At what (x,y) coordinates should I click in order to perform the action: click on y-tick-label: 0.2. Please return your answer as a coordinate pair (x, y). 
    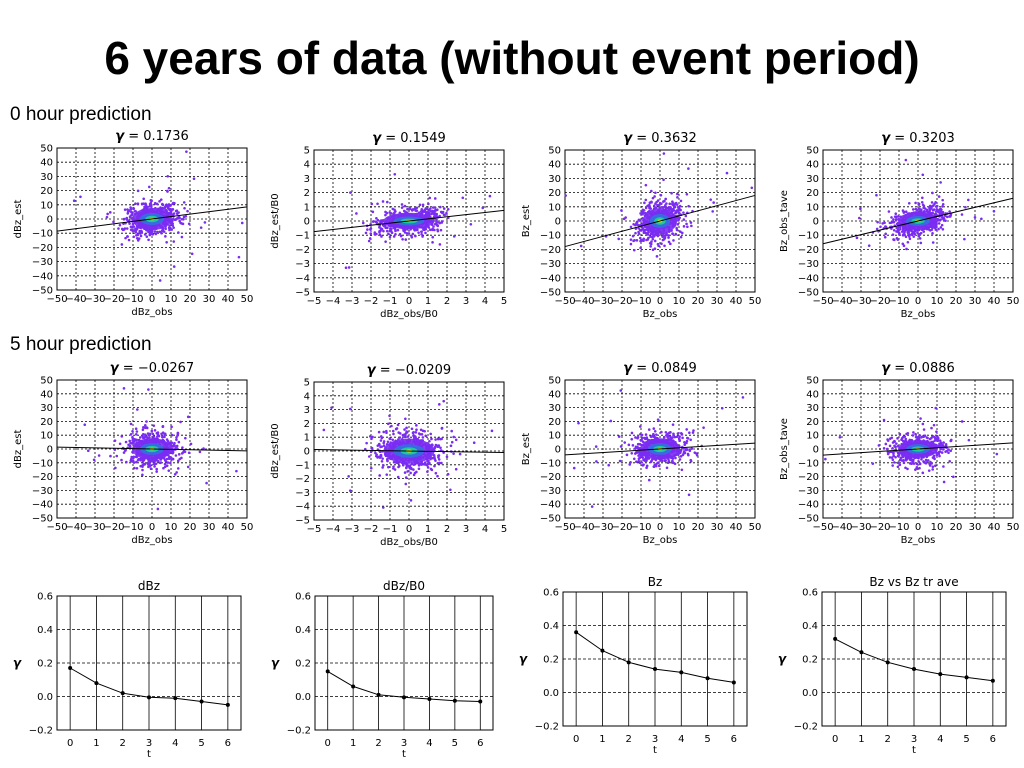
    Looking at the image, I should click on (551, 660).